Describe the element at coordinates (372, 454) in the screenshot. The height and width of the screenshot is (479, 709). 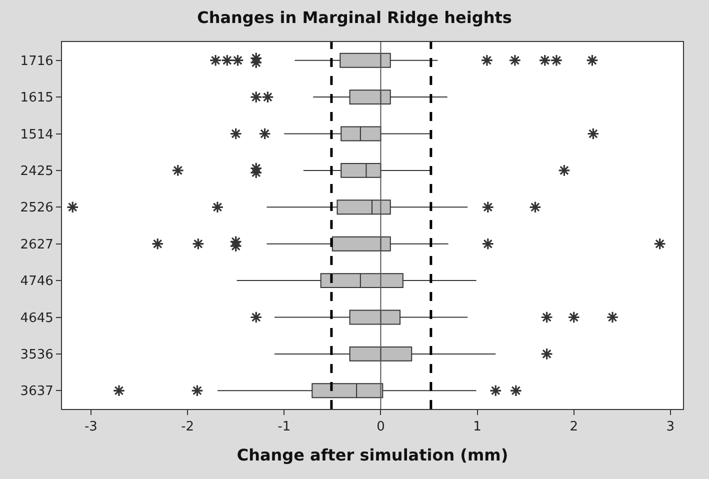
I see `x-axis-title: Change after simulation (mm)` at that location.